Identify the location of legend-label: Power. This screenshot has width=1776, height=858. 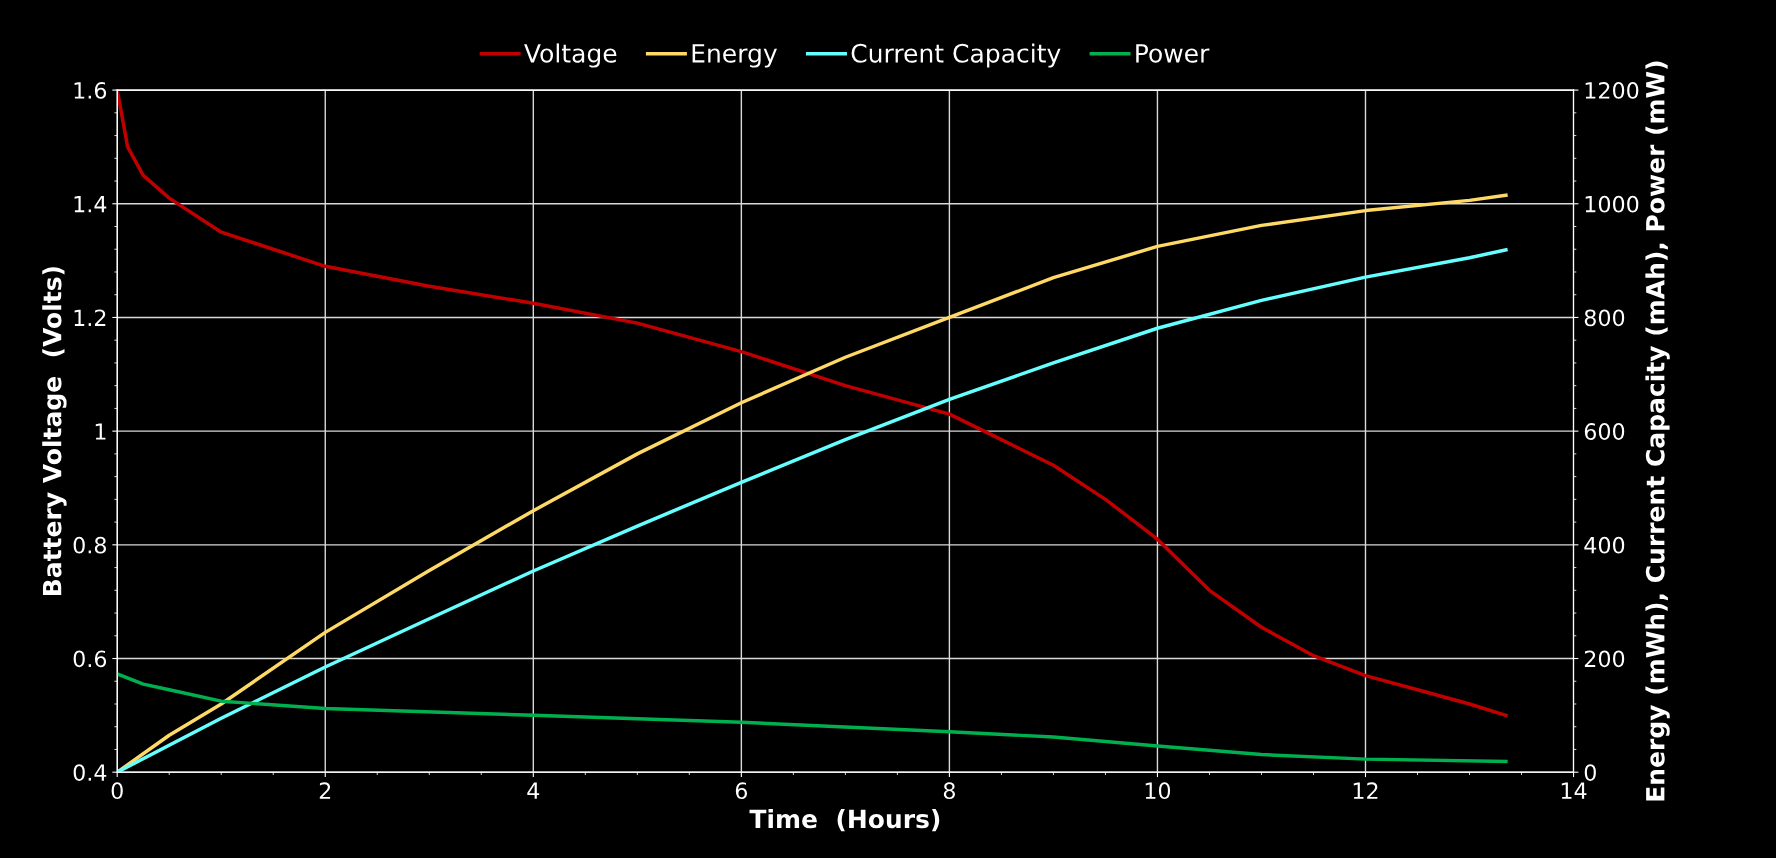
(1173, 53).